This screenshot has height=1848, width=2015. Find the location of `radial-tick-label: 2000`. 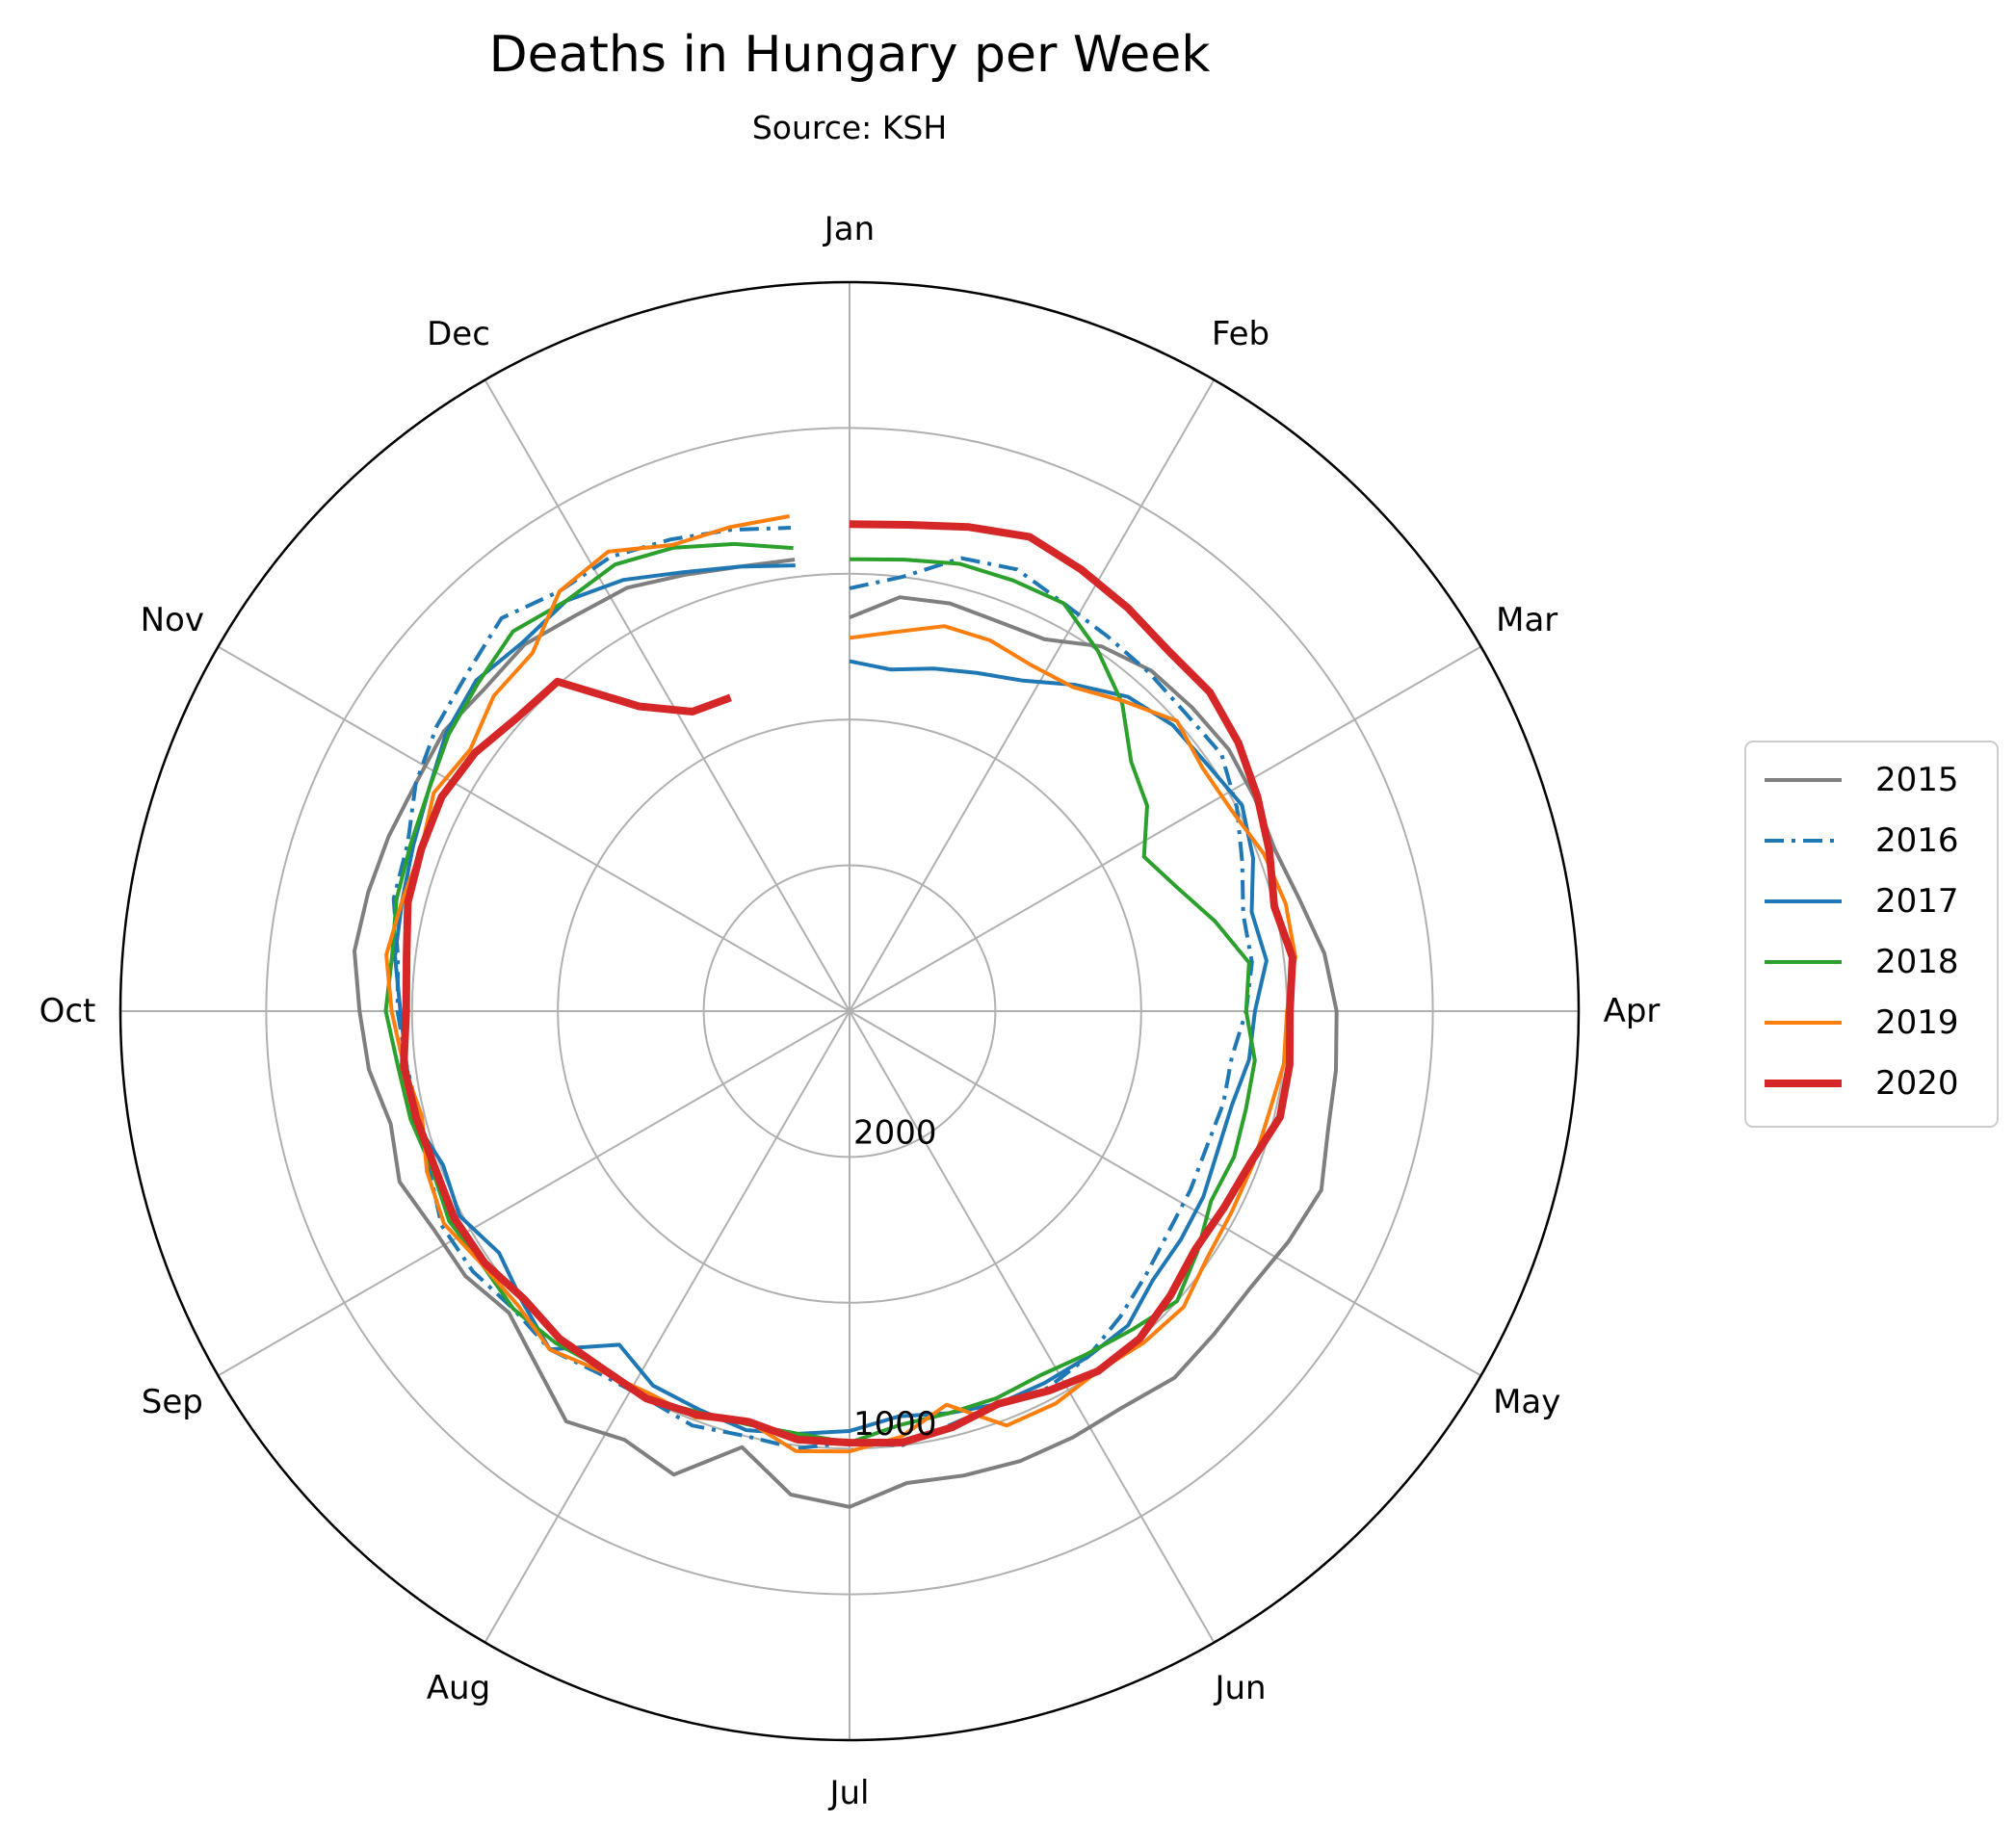

radial-tick-label: 2000 is located at coordinates (895, 1132).